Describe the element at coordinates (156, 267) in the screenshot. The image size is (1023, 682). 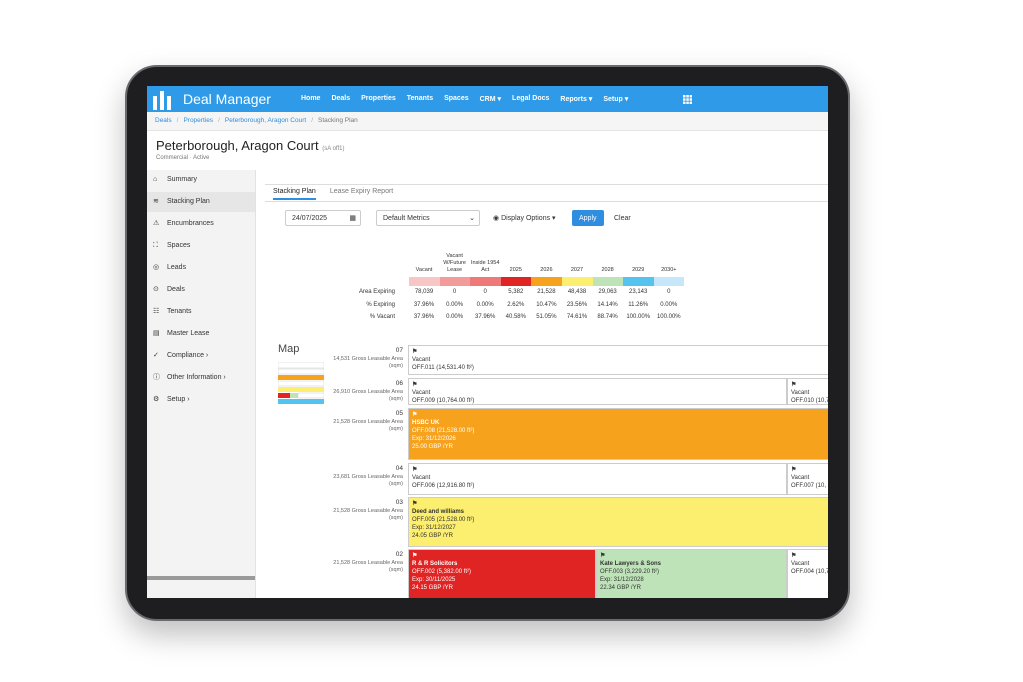
I see `sidebar-icon: ◎` at that location.